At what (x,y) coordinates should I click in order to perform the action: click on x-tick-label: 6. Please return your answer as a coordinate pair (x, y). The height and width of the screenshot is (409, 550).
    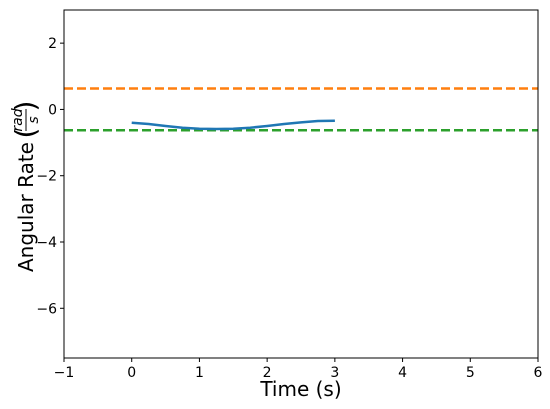
    Looking at the image, I should click on (538, 373).